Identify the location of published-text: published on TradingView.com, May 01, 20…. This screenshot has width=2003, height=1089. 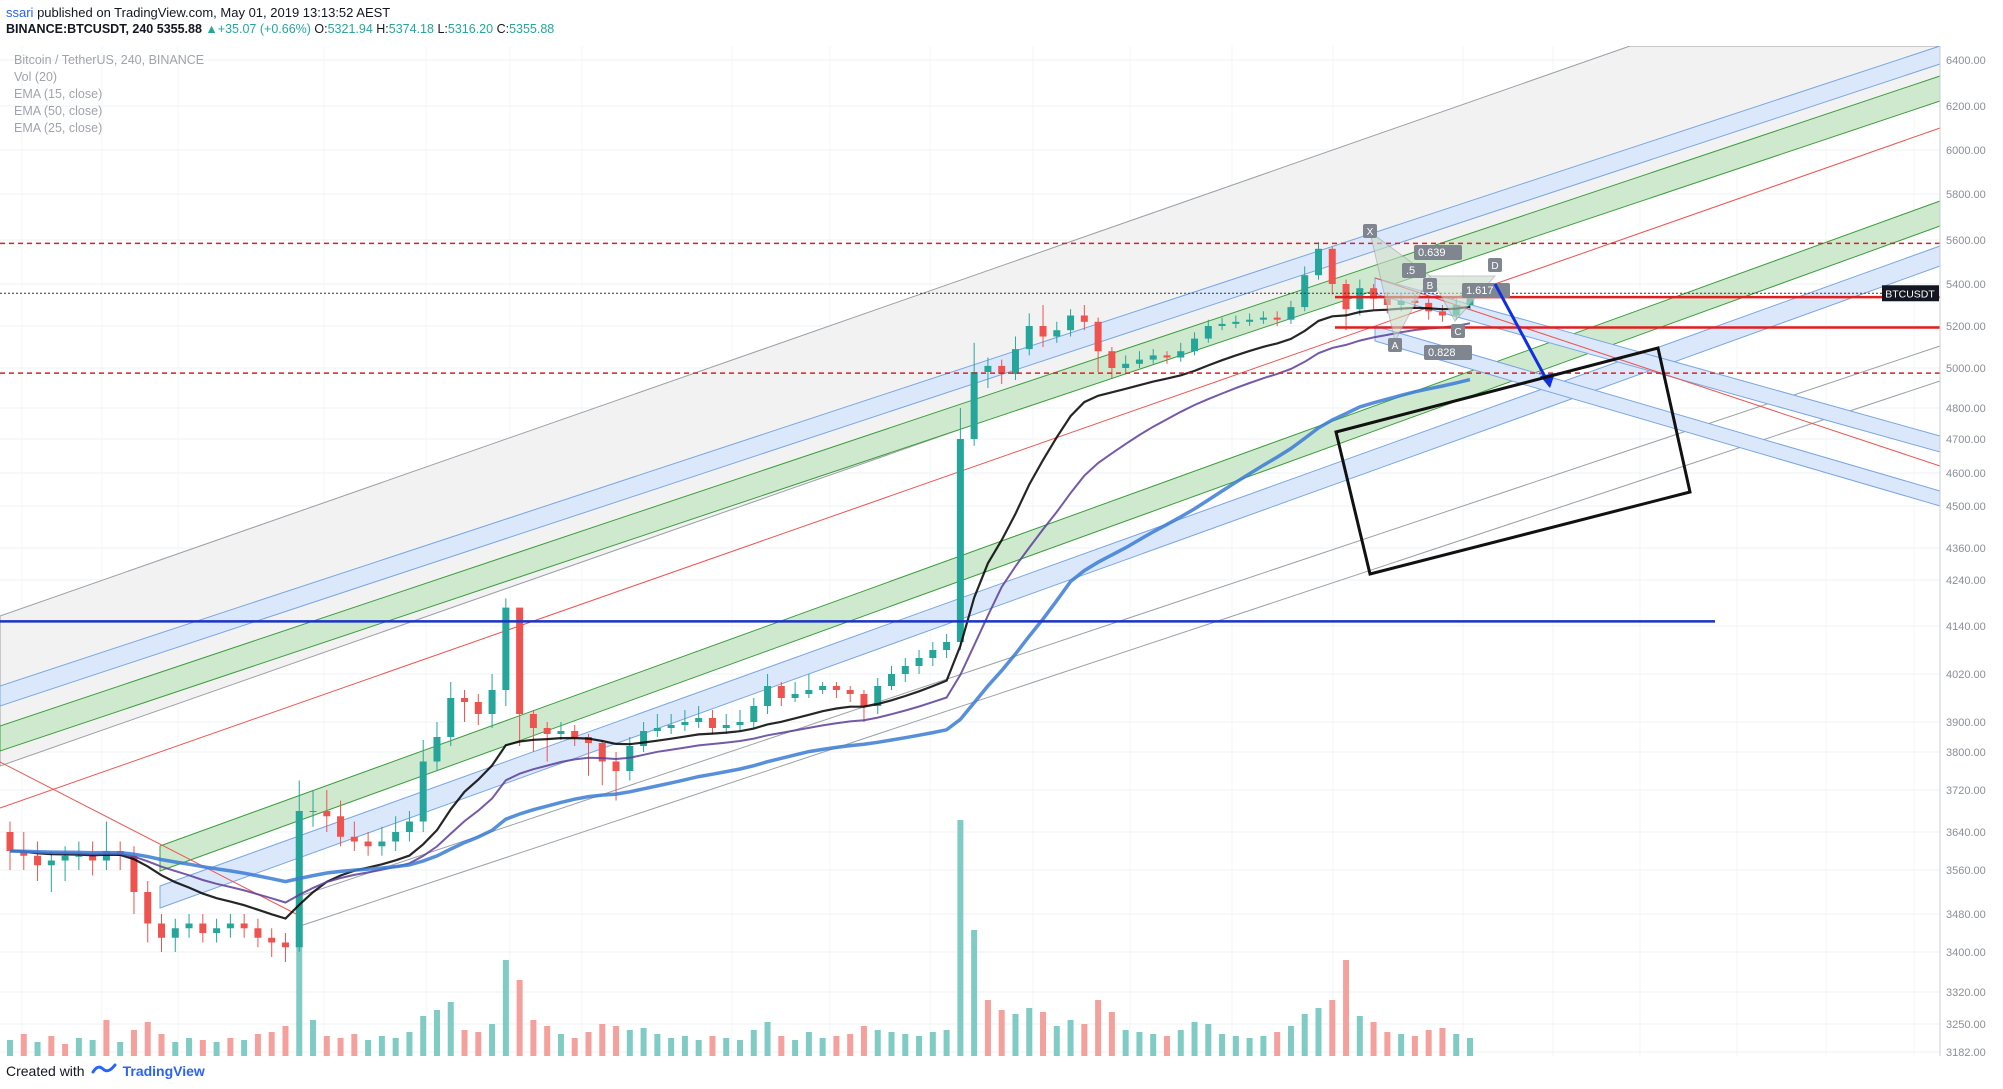
(214, 12).